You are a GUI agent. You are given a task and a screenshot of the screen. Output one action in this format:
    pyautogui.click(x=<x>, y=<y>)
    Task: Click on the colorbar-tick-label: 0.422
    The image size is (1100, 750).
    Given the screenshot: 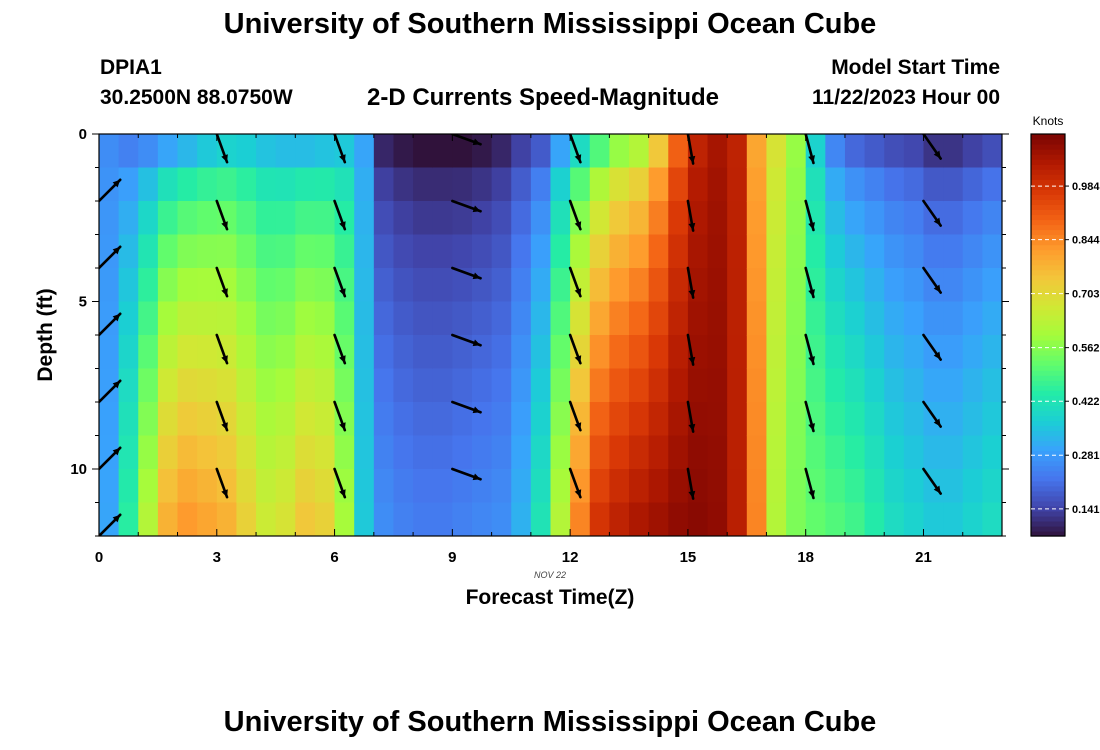 What is the action you would take?
    pyautogui.click(x=1086, y=402)
    